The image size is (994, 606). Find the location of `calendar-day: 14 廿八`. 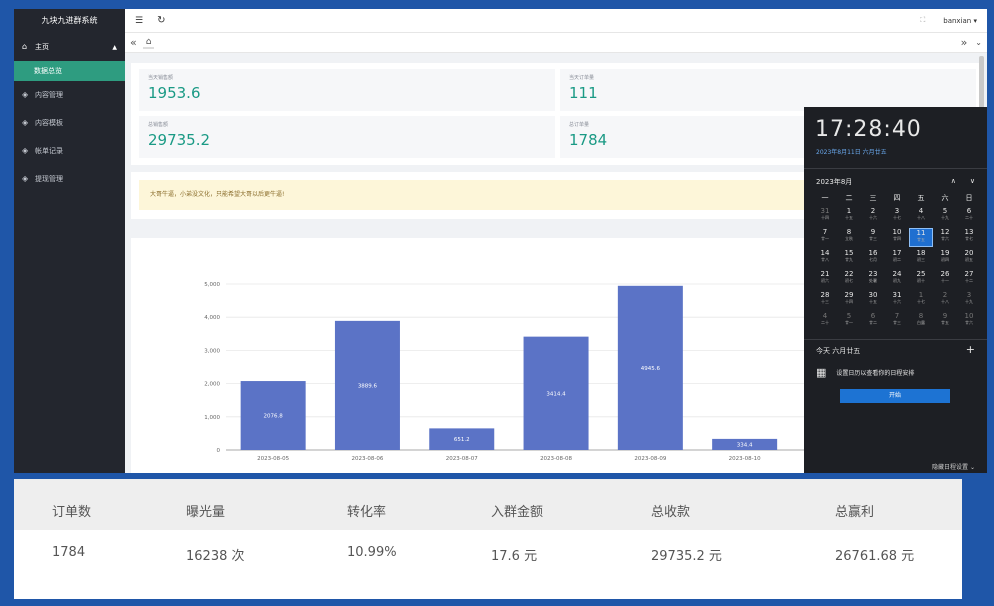

calendar-day: 14 廿八 is located at coordinates (825, 258).